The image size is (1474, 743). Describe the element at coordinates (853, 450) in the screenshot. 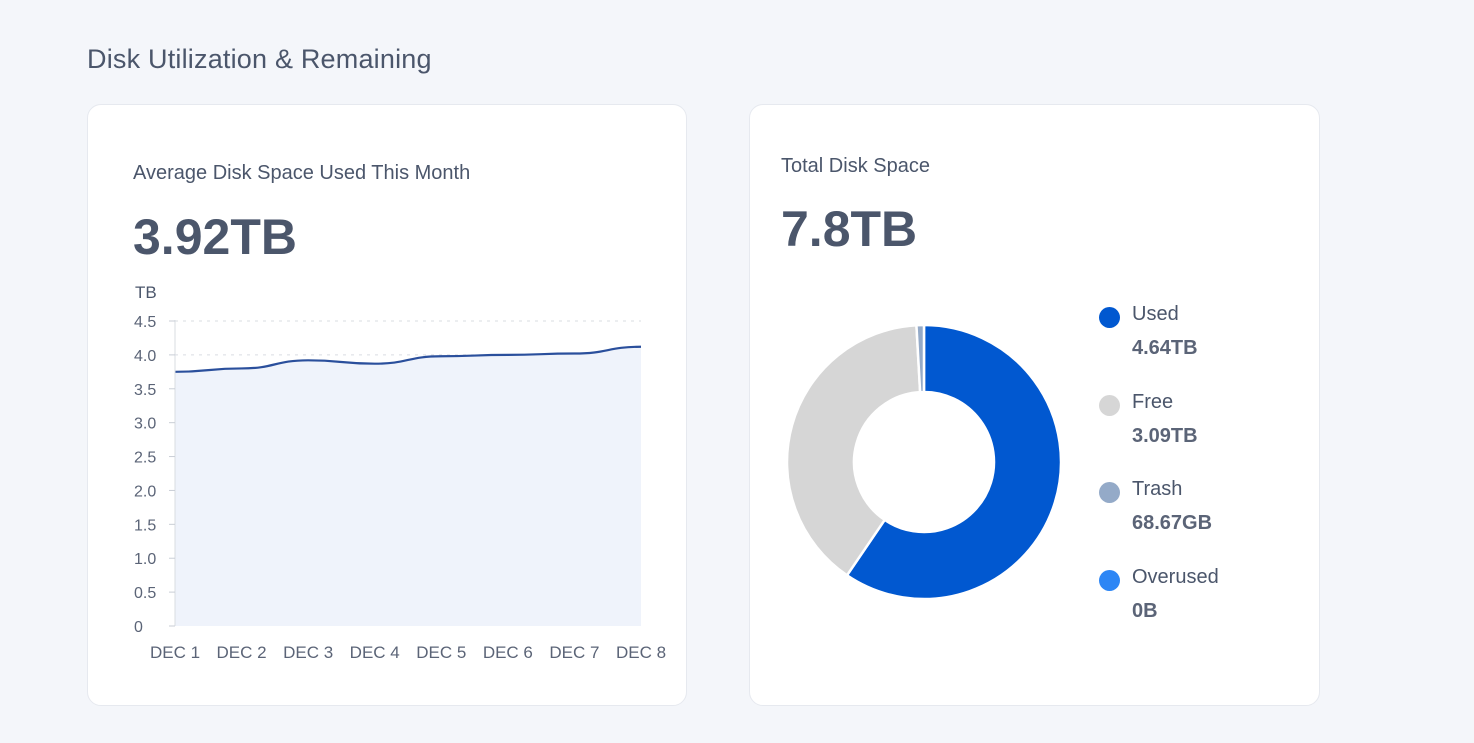

I see `donut-slice-free` at that location.